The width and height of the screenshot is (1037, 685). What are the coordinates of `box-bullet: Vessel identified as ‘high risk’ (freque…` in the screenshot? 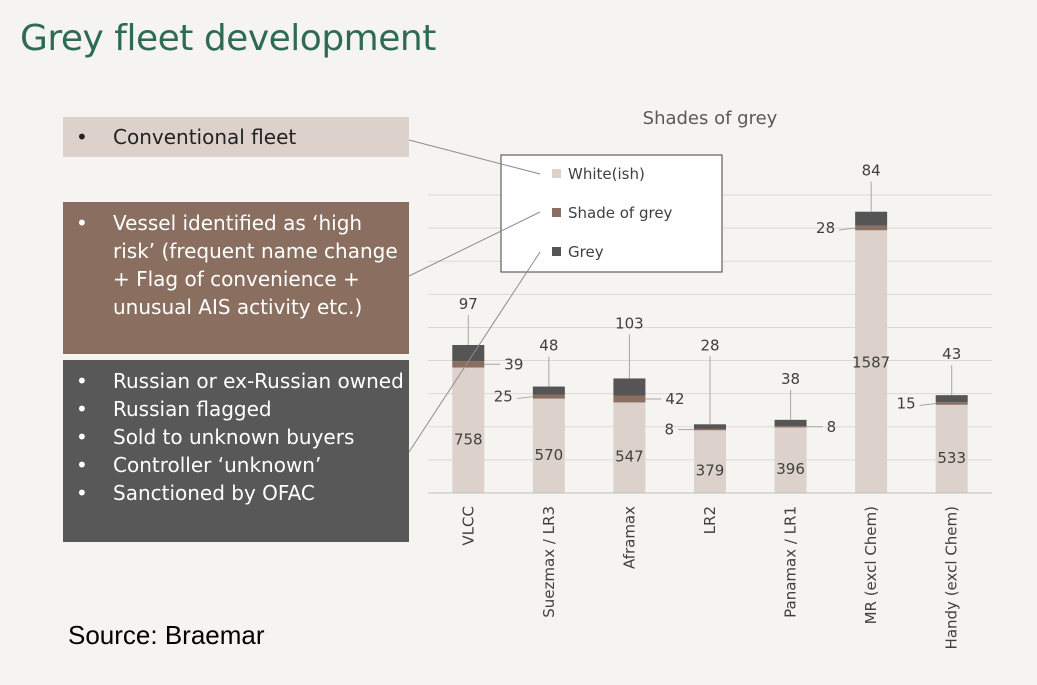 It's located at (236, 265).